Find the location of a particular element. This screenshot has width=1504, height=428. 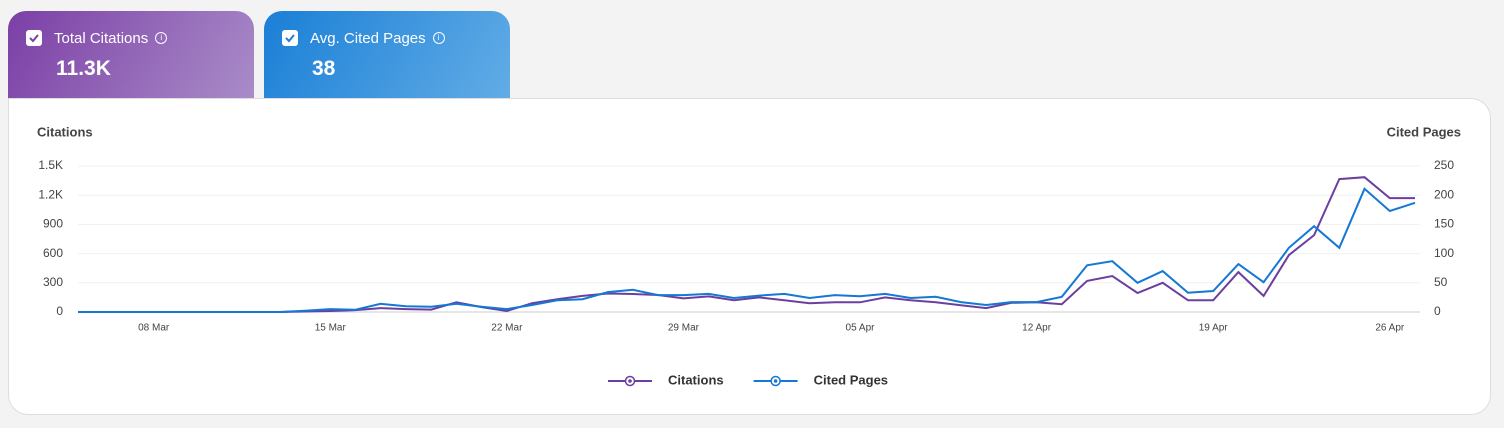

x-tick-label: 08 Mar is located at coordinates (154, 328).